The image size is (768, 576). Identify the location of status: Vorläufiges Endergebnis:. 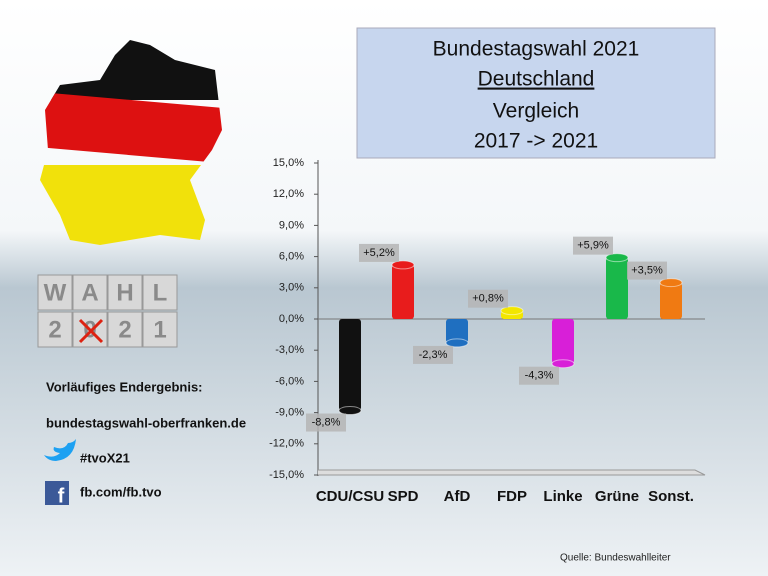
(124, 386).